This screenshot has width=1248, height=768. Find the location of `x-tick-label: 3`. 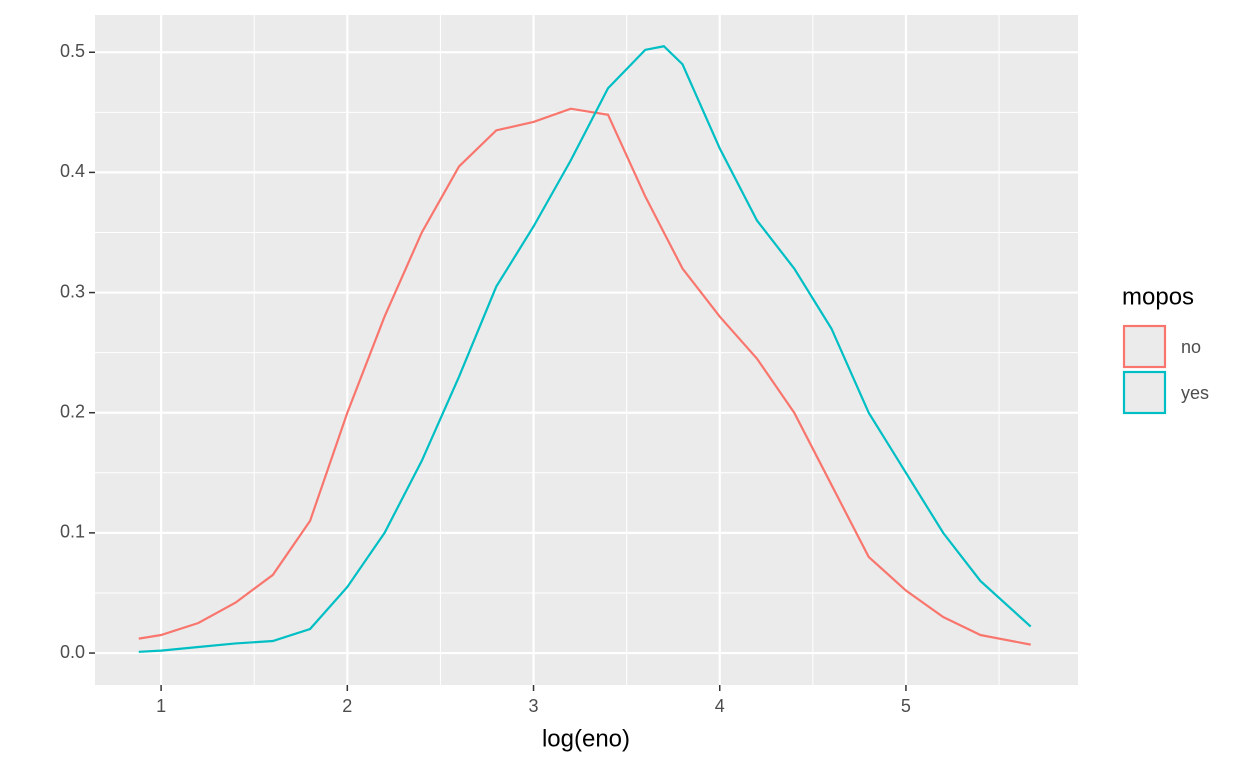

x-tick-label: 3 is located at coordinates (534, 706).